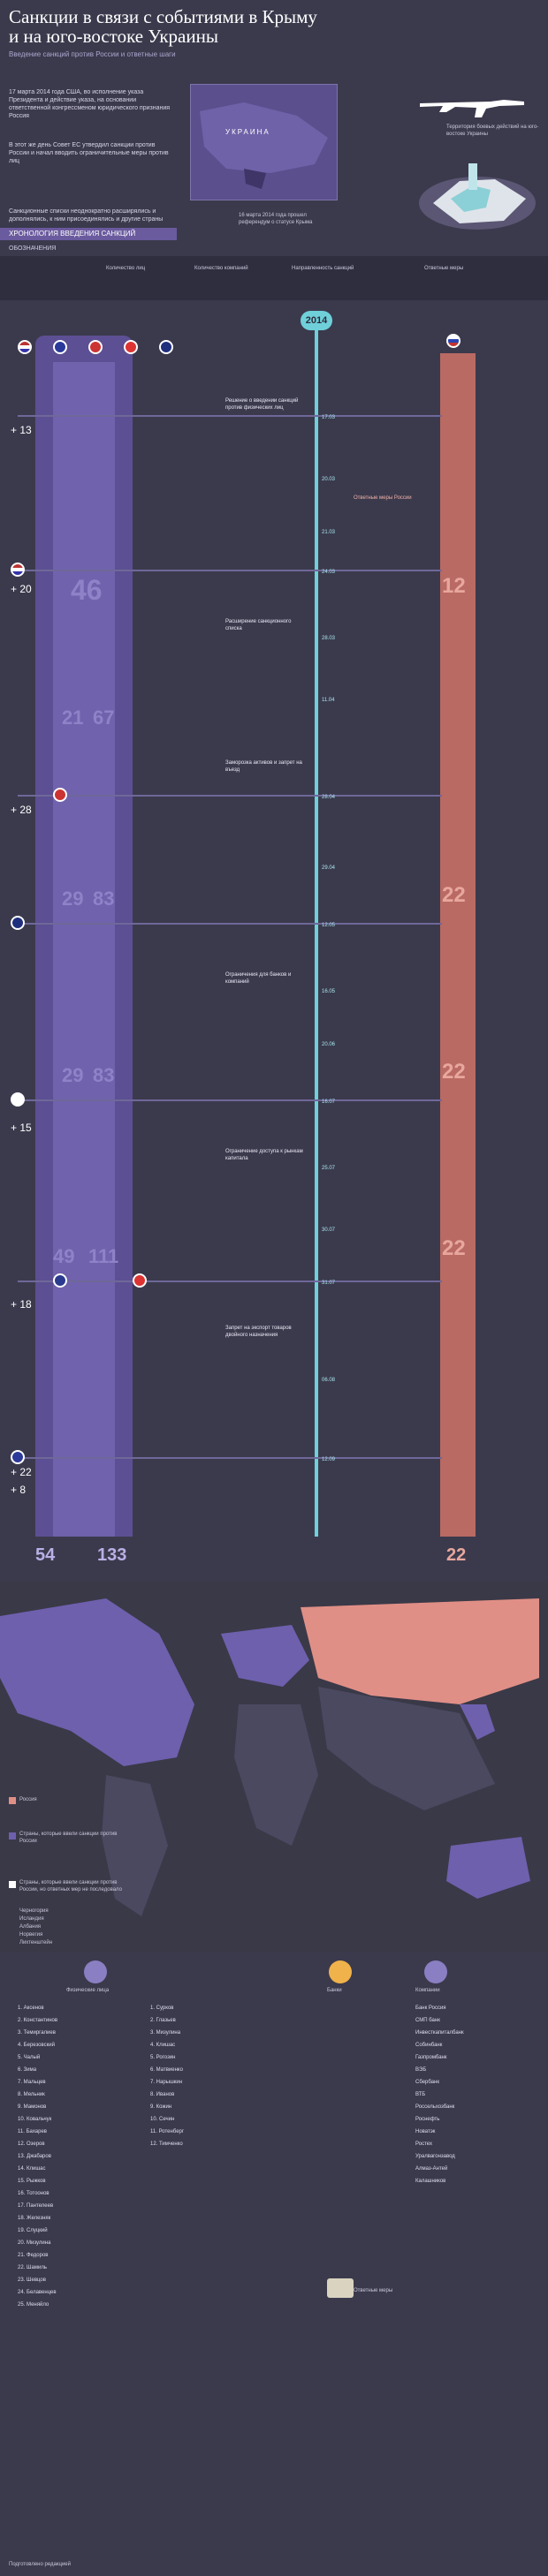  What do you see at coordinates (329, 868) in the screenshot?
I see `date-label: 29.04` at bounding box center [329, 868].